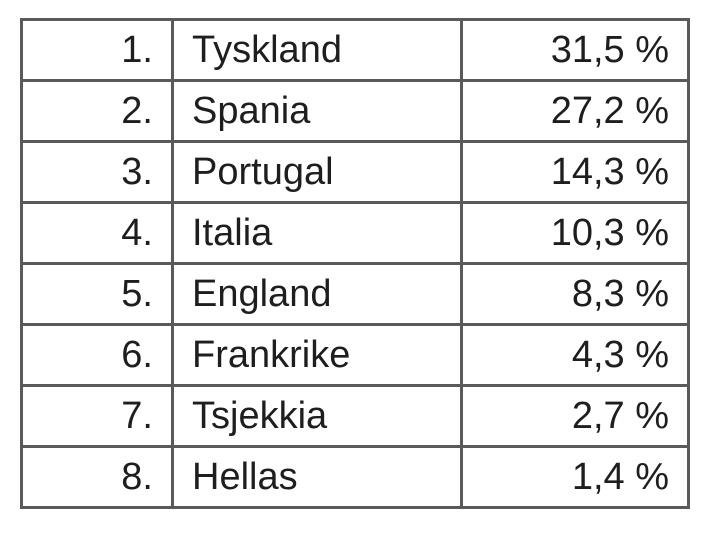 The image size is (706, 560). Describe the element at coordinates (97, 111) in the screenshot. I see `rank-cell: 2.` at that location.